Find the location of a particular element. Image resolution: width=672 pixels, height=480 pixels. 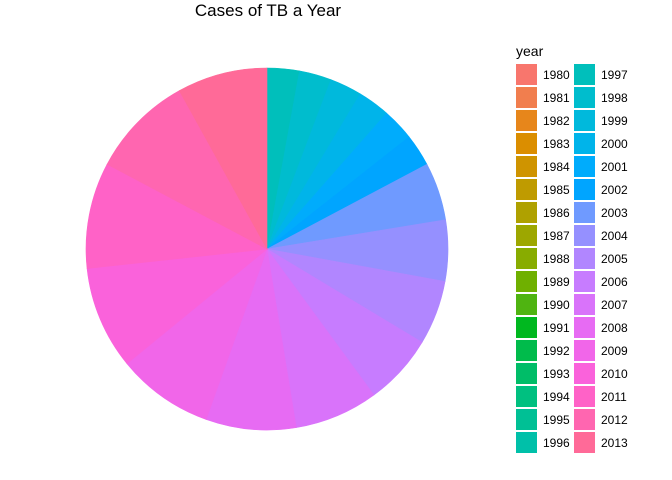

legend-label-2003: 2003 is located at coordinates (614, 212).